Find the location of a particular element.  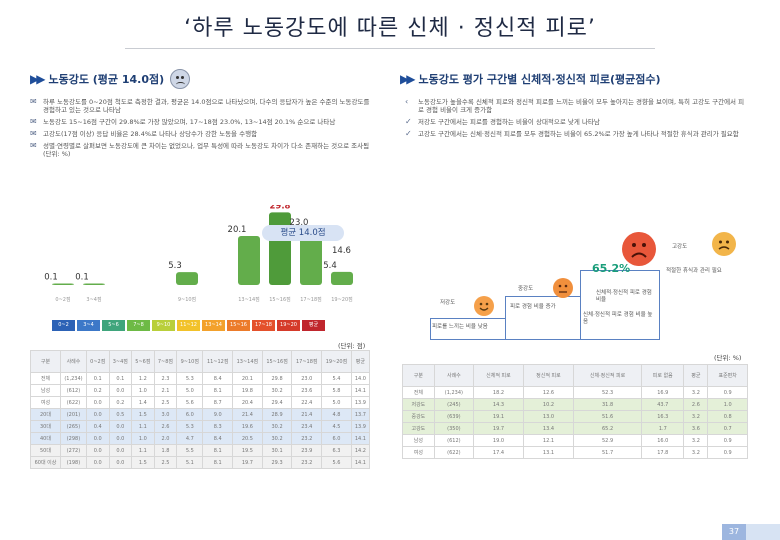

table-row: 고강도 (350) 19.7 13.4 65.2 1.7 3.6 0.7 is located at coordinates (575, 428).